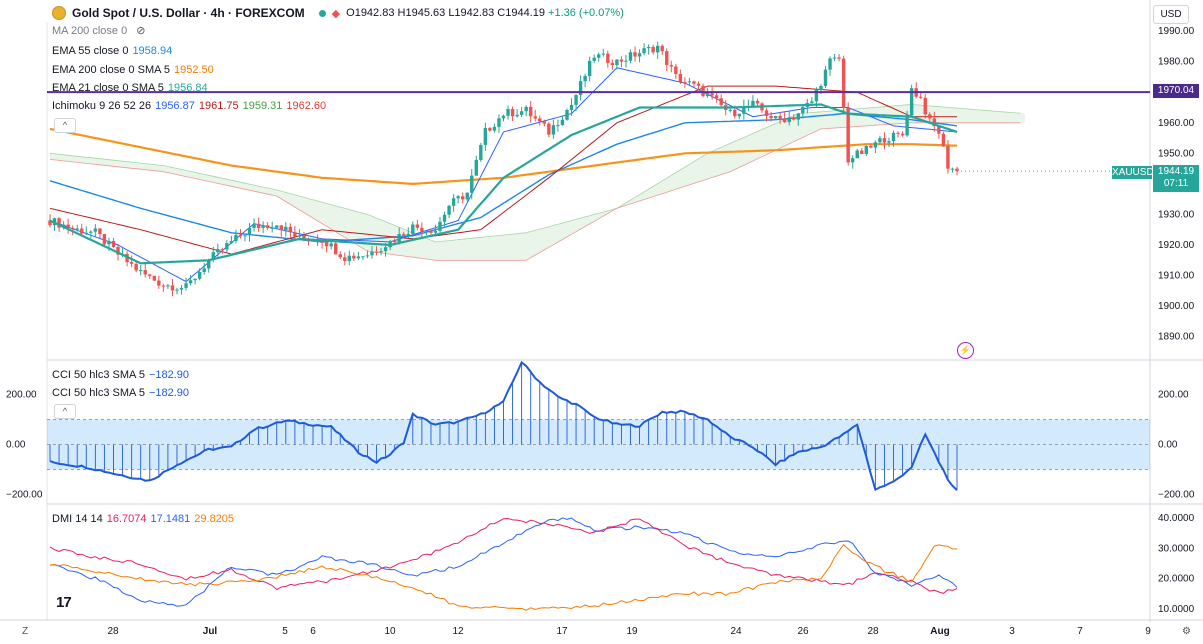 This screenshot has height=644, width=1203. I want to click on legend-ma200: MA 200 close 0 ⊘, so click(99, 31).